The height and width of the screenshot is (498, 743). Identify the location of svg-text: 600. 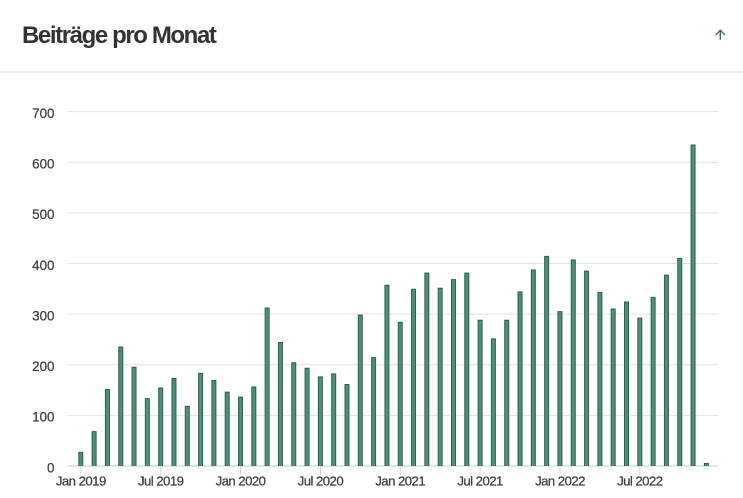
(43, 164).